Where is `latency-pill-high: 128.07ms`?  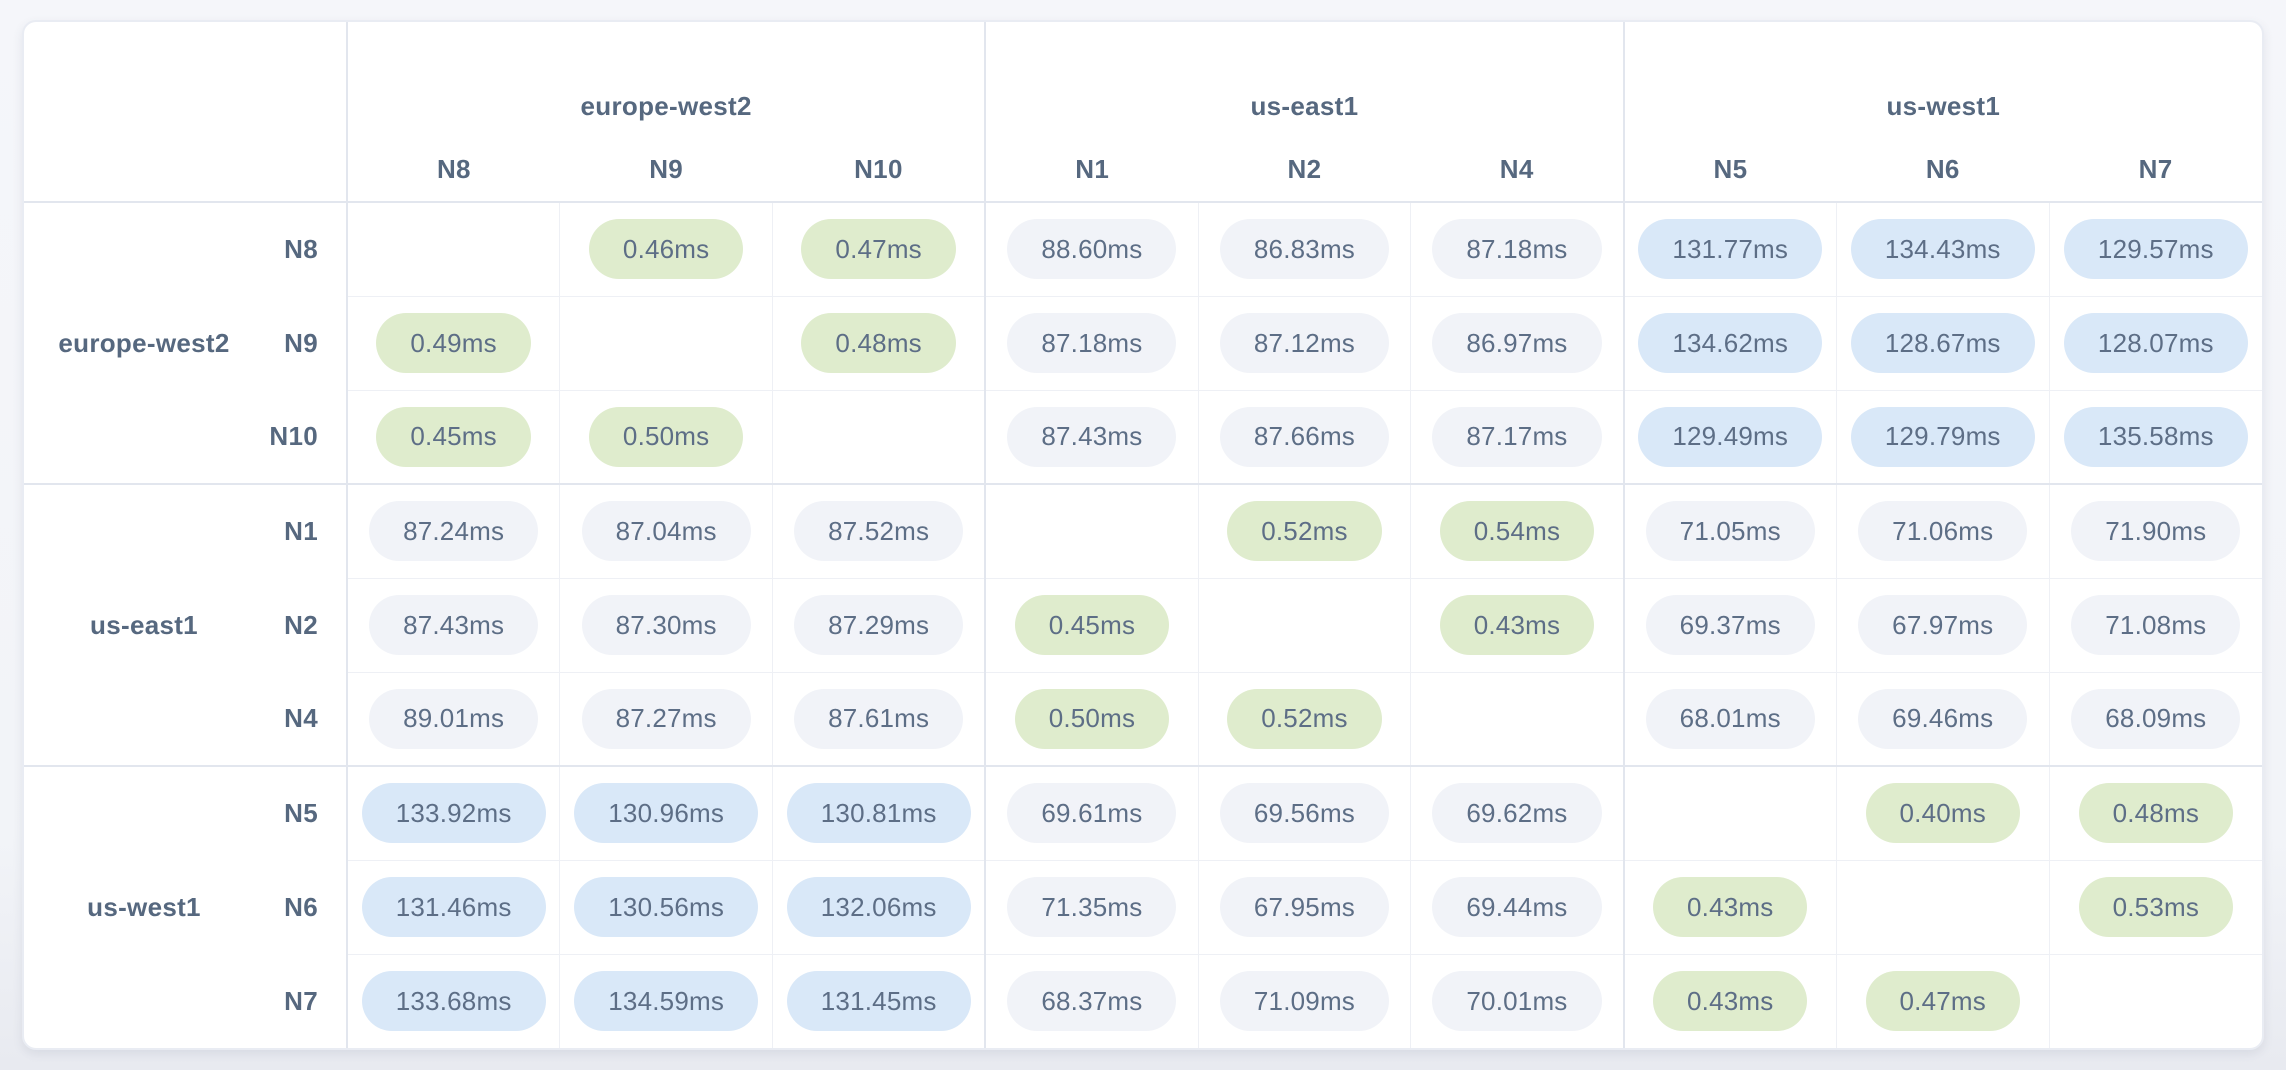
latency-pill-high: 128.07ms is located at coordinates (2155, 343).